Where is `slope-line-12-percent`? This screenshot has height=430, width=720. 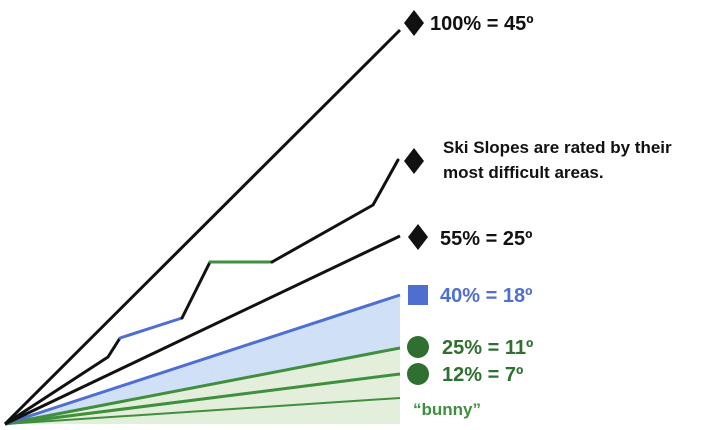 slope-line-12-percent is located at coordinates (202, 399).